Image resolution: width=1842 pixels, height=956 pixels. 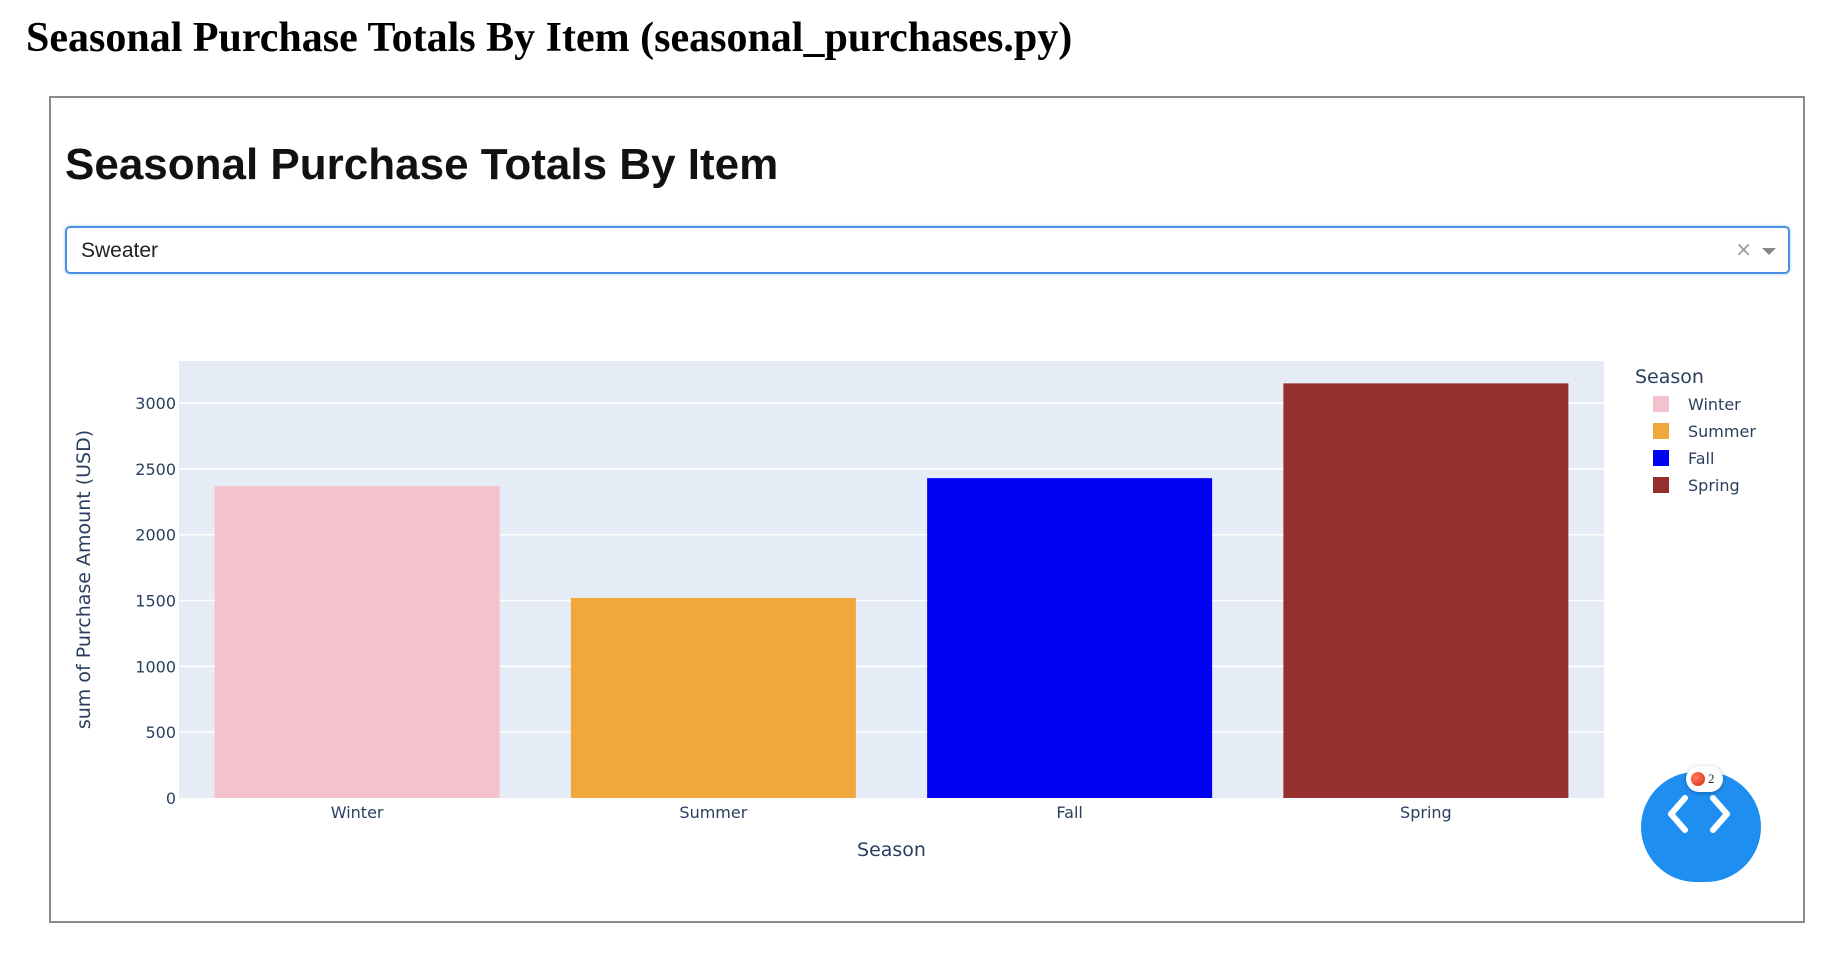 I want to click on error-count: 2, so click(x=1711, y=778).